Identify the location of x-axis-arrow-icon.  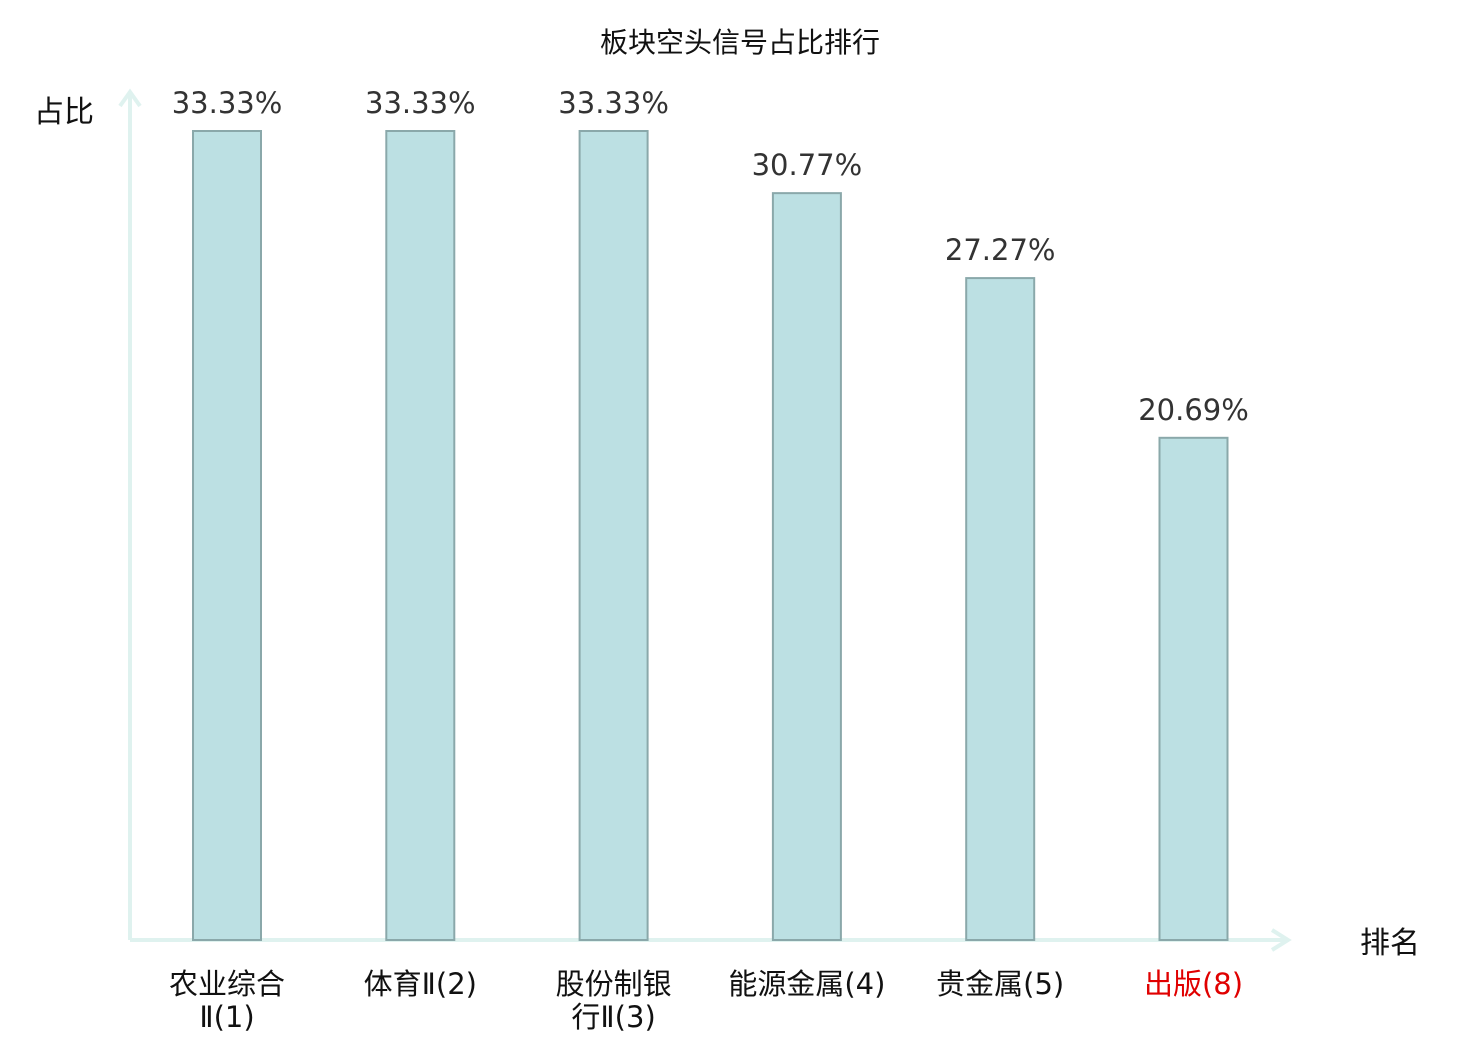
(1281, 940).